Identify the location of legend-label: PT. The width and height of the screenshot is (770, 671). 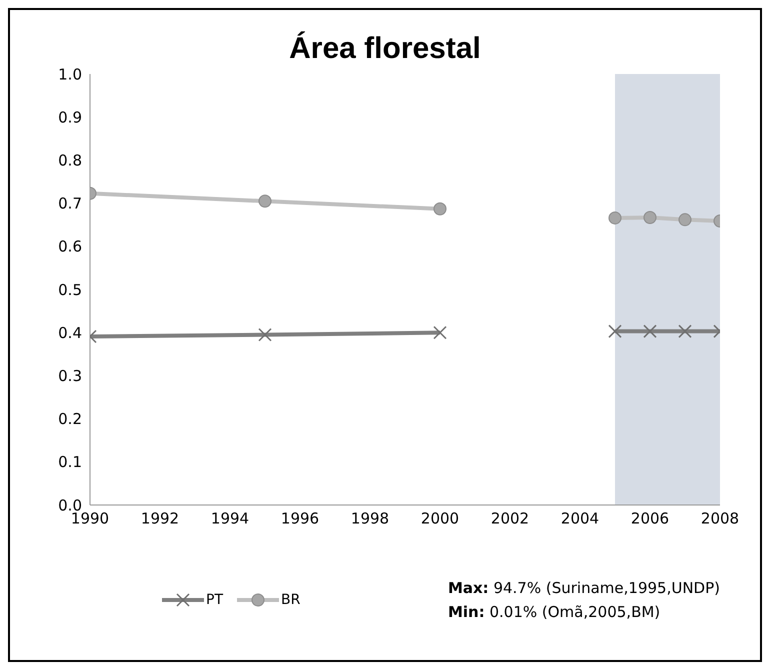
(214, 600).